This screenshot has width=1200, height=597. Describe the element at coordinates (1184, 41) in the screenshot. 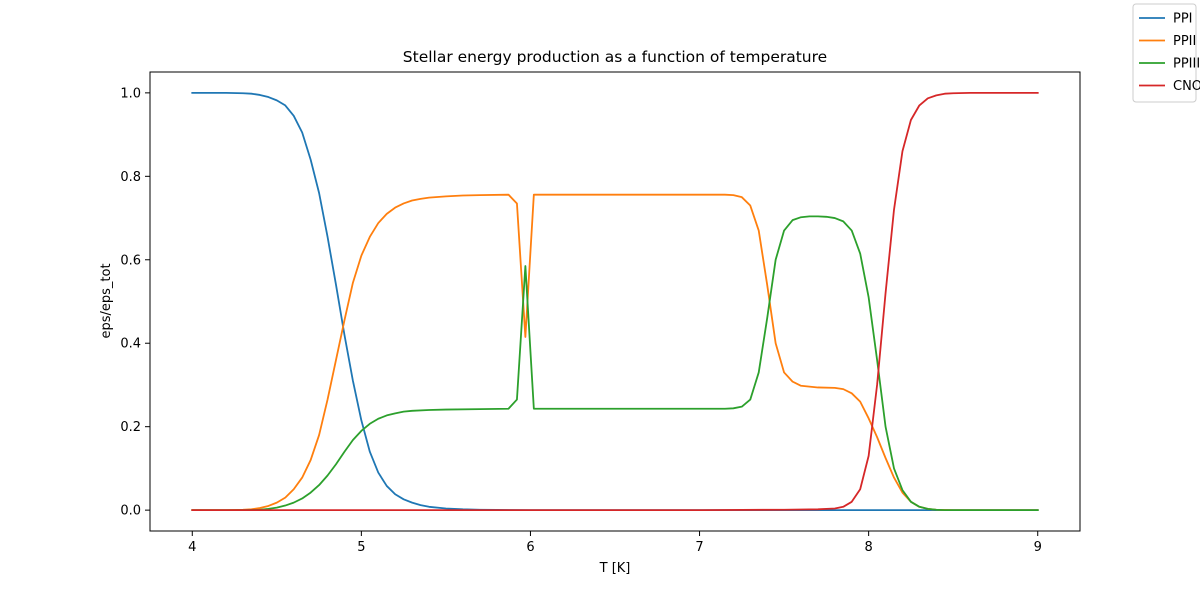

I see `legend-label-ppii: PPII` at that location.